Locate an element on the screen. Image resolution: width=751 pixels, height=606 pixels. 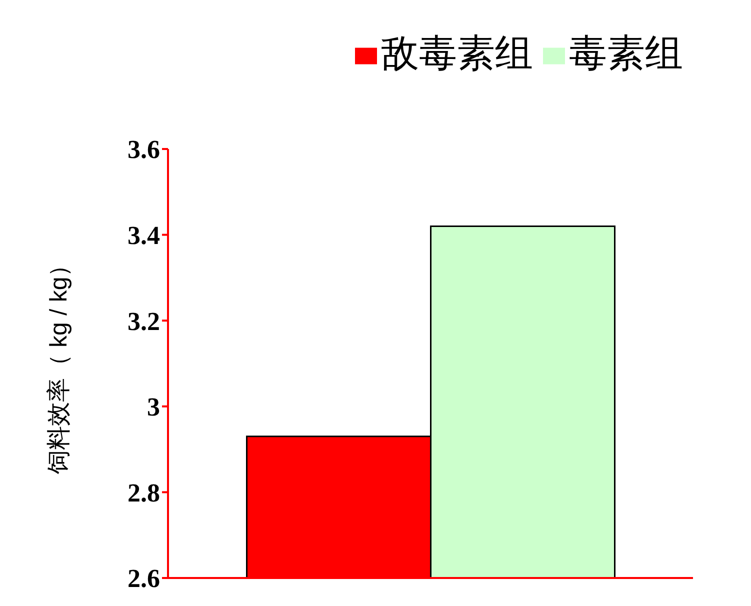
y-tick-label: 3 is located at coordinates (153, 407).